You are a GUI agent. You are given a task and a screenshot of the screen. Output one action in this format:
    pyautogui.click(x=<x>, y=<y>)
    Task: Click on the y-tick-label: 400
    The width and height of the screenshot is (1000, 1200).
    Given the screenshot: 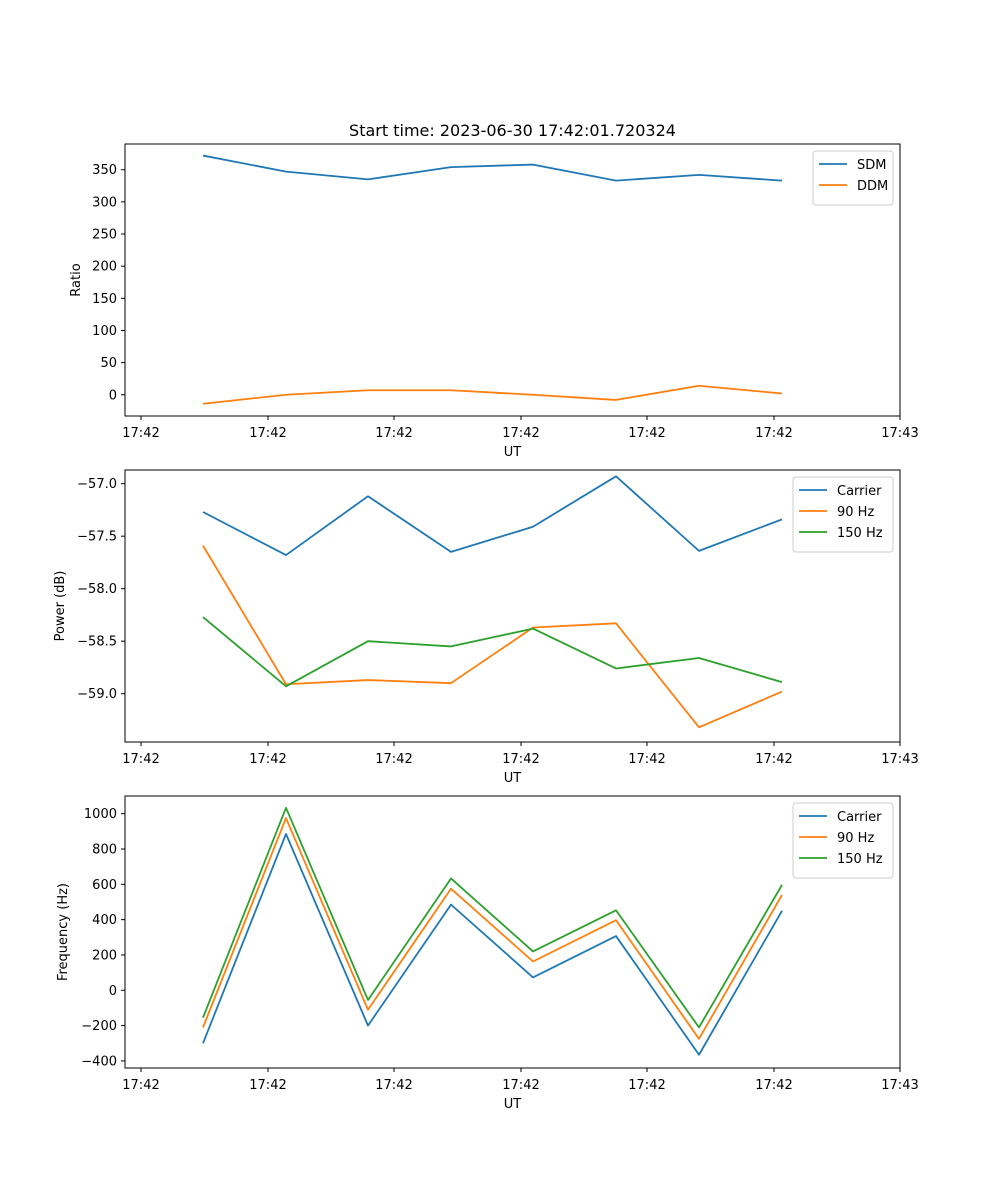 What is the action you would take?
    pyautogui.click(x=104, y=920)
    